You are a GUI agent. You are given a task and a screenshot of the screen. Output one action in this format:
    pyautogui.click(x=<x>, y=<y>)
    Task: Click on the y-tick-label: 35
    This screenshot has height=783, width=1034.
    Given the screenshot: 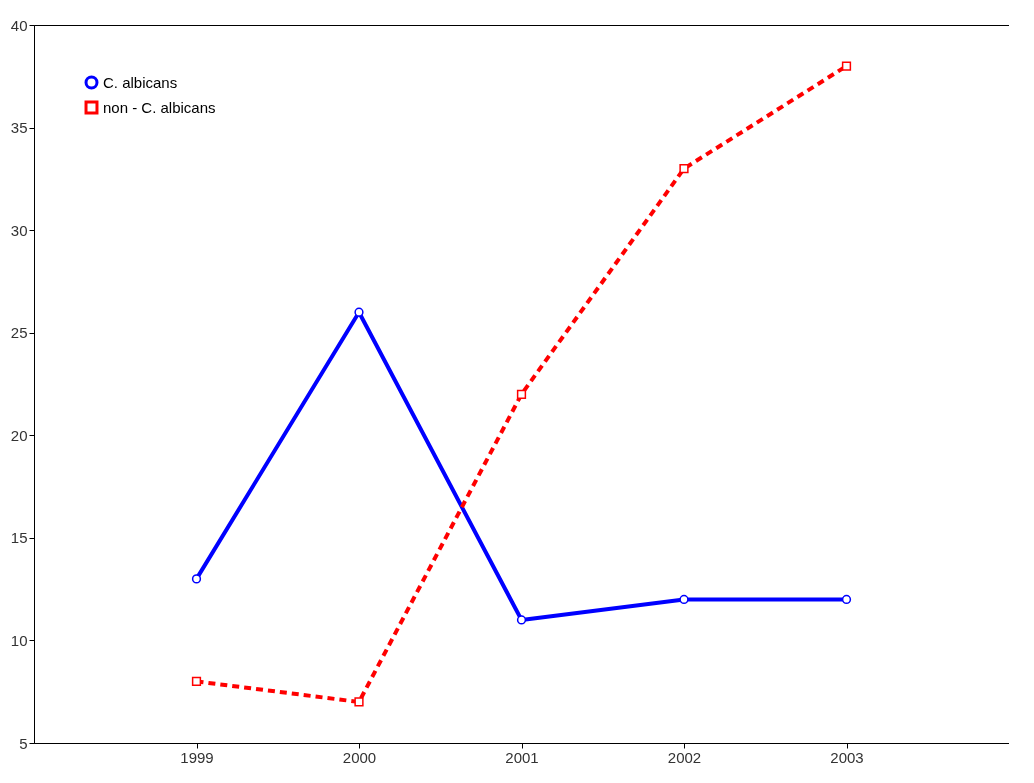 What is the action you would take?
    pyautogui.click(x=19, y=128)
    